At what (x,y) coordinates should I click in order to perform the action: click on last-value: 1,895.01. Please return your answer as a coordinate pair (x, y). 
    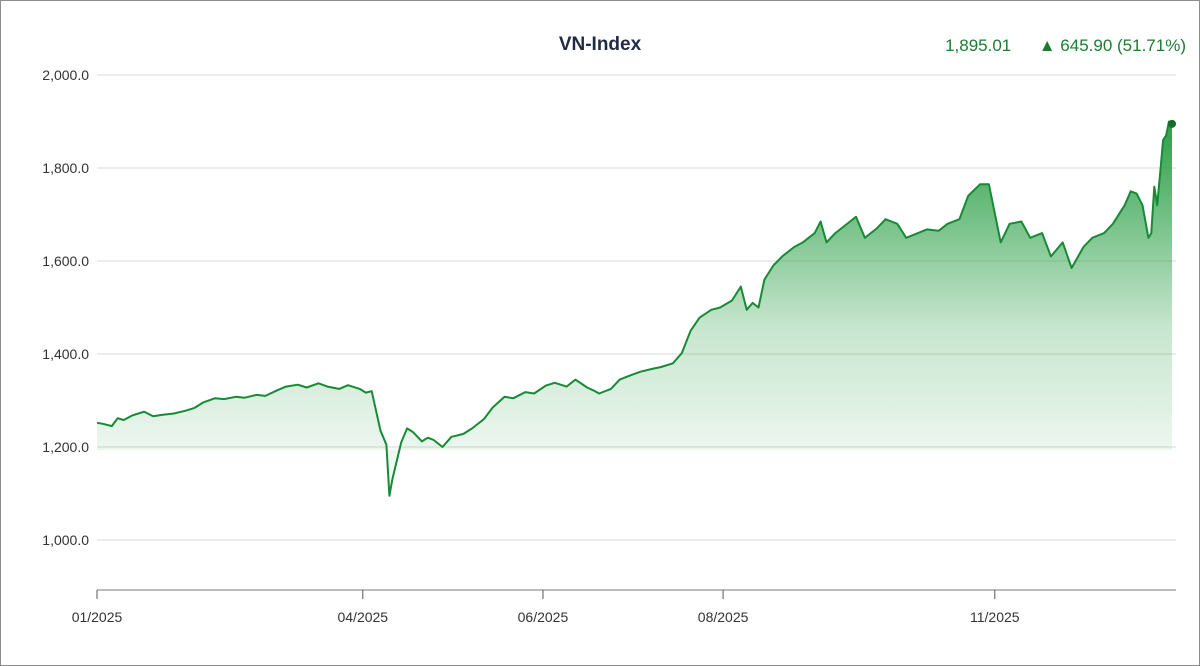
    Looking at the image, I should click on (978, 45).